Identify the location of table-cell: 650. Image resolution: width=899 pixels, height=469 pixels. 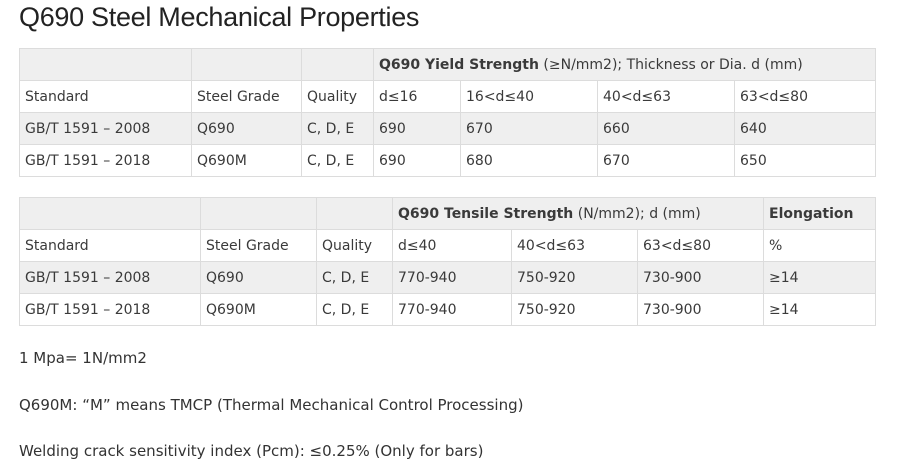
(805, 160).